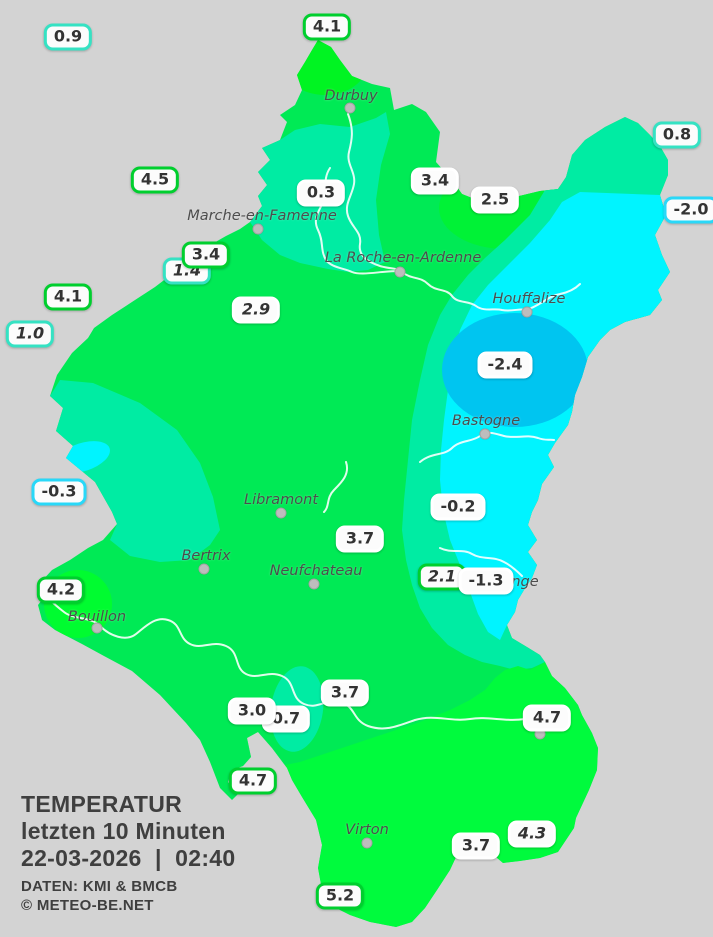 The width and height of the screenshot is (713, 937). What do you see at coordinates (525, 582) in the screenshot?
I see `city-label: nge` at bounding box center [525, 582].